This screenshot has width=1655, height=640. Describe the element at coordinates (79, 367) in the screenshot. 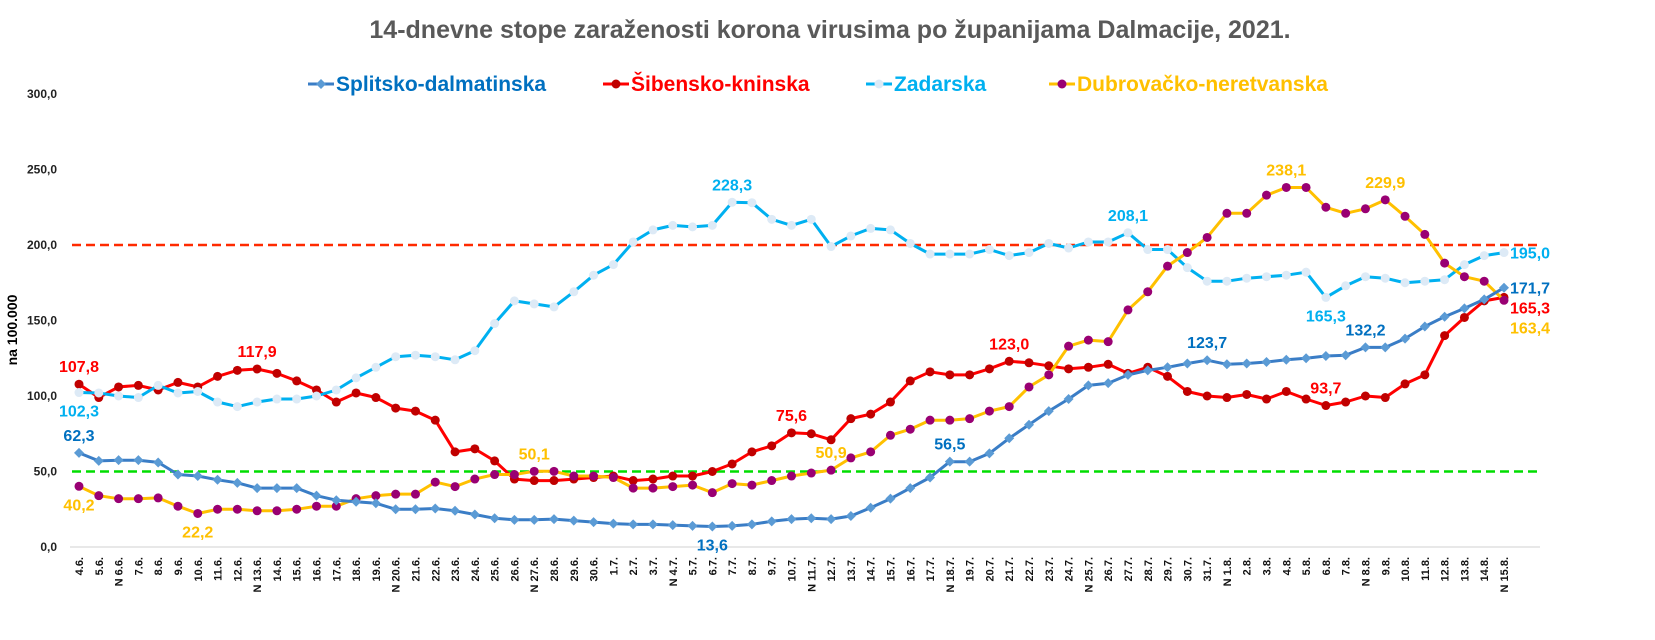

I see `data-label: 107,8` at that location.